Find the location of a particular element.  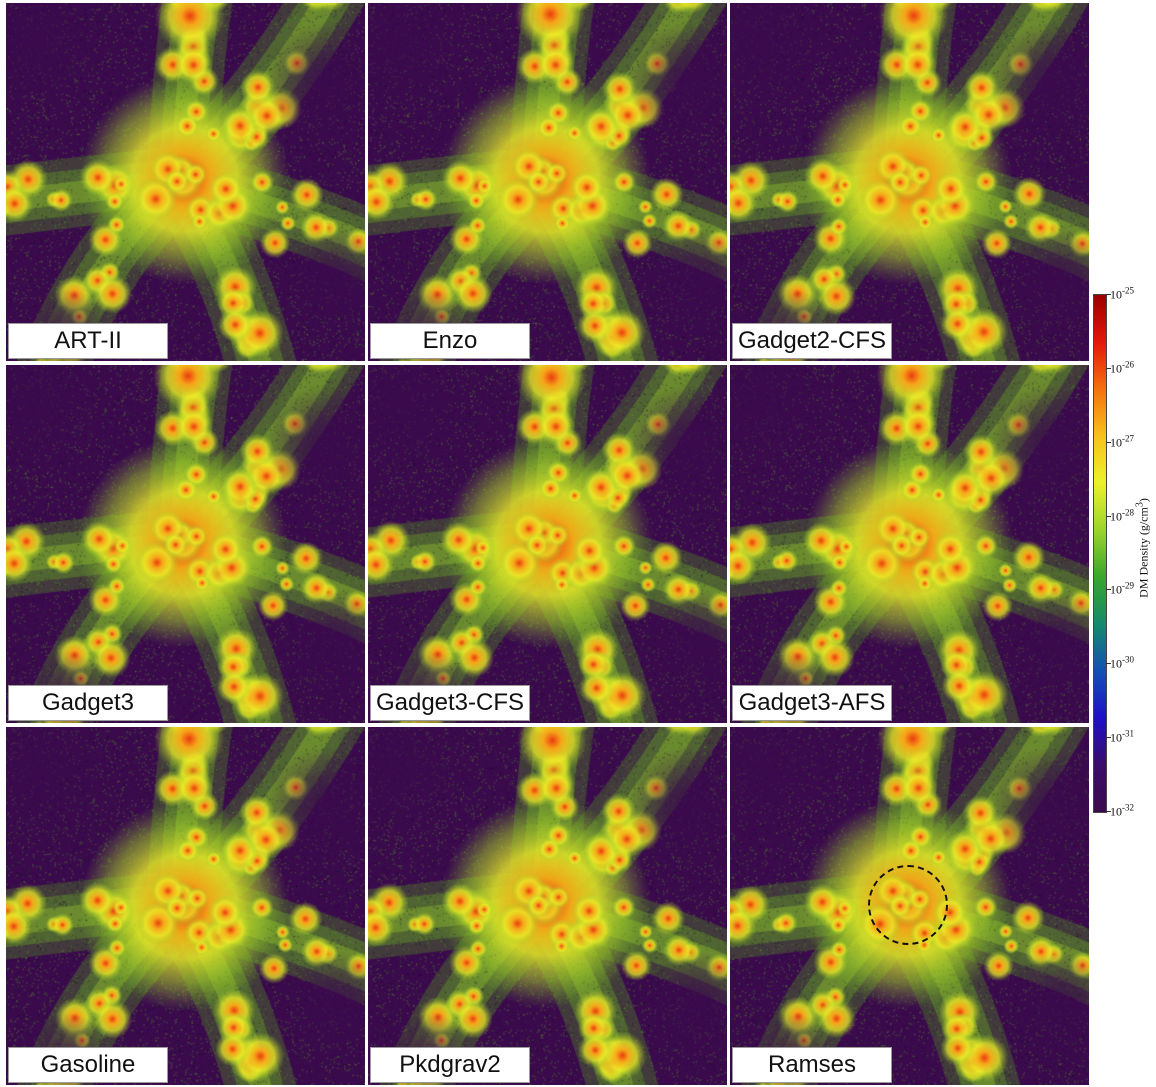

virial-radius-circle is located at coordinates (908, 905).